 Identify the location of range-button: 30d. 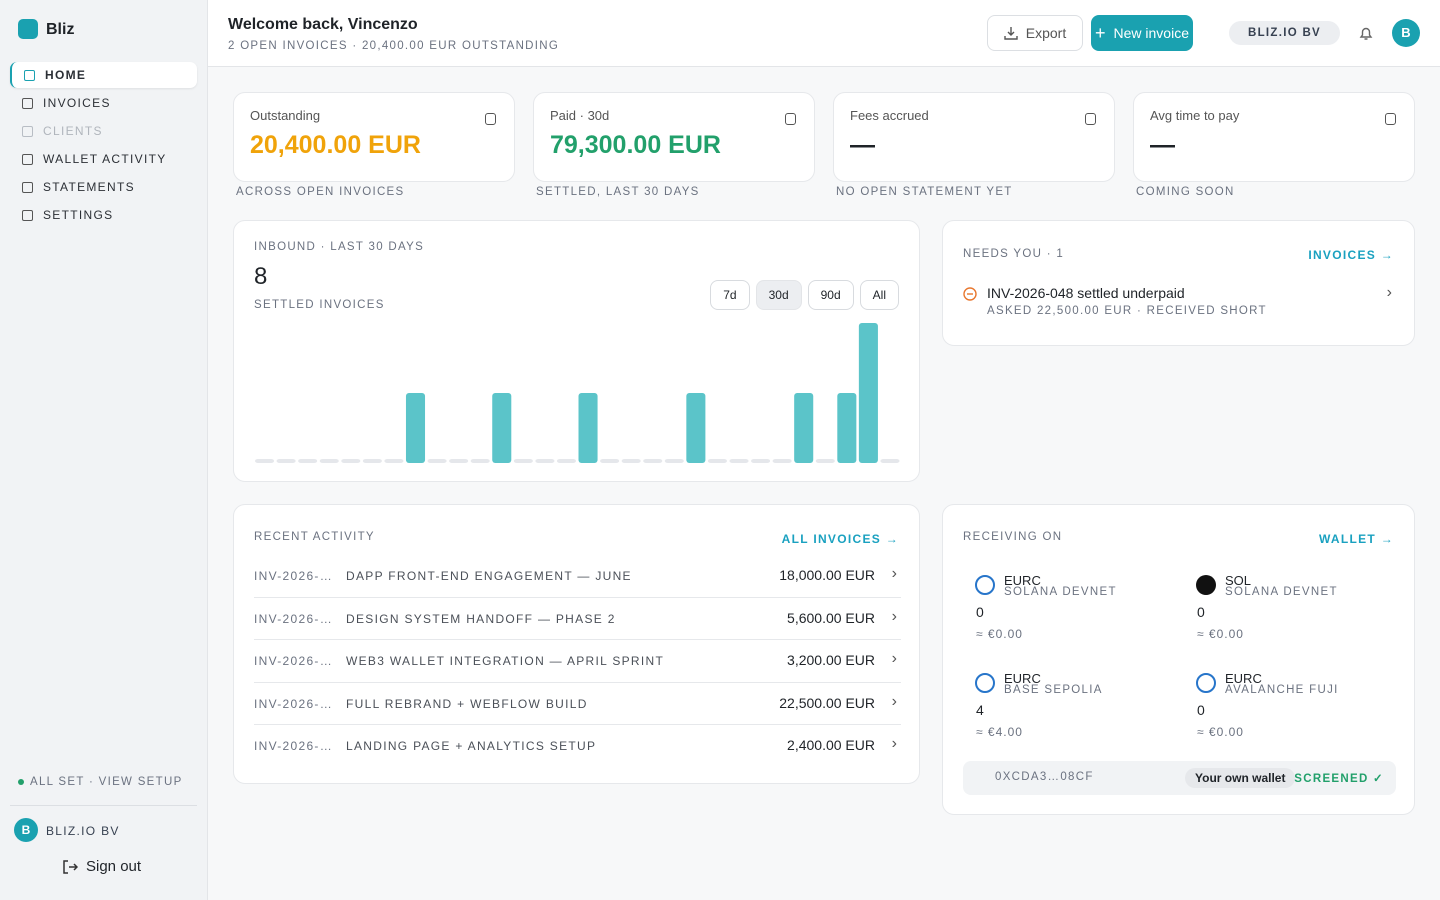
(778, 295).